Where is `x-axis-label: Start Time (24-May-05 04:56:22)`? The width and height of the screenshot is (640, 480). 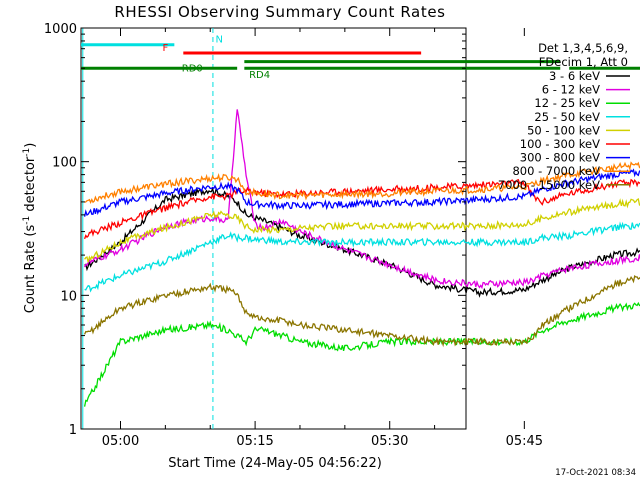 x-axis-label: Start Time (24-May-05 04:56:22) is located at coordinates (275, 463).